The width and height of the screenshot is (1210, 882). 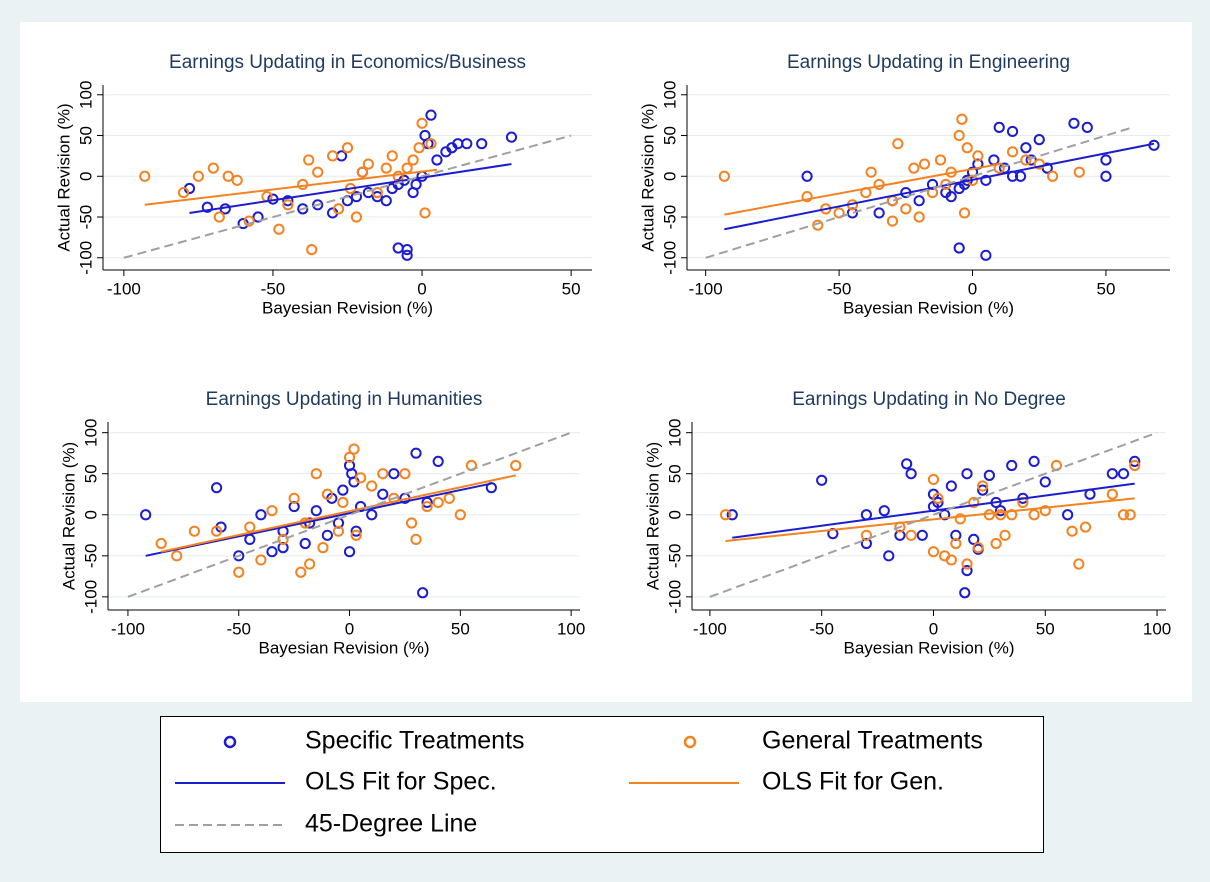 I want to click on x-axis-title: Bayesian Revision (%), so click(x=928, y=307).